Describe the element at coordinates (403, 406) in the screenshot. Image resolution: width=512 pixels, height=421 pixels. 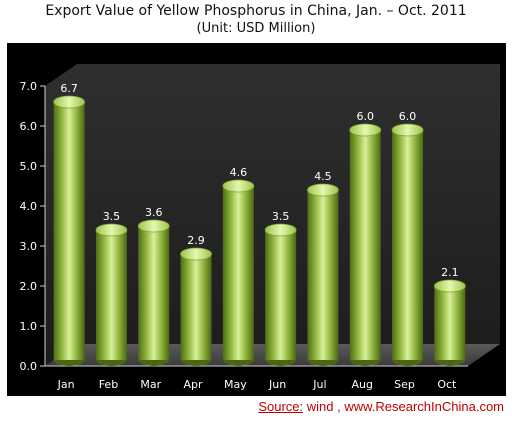
I see `source-text: wind , www.ResearchInChina.com` at that location.